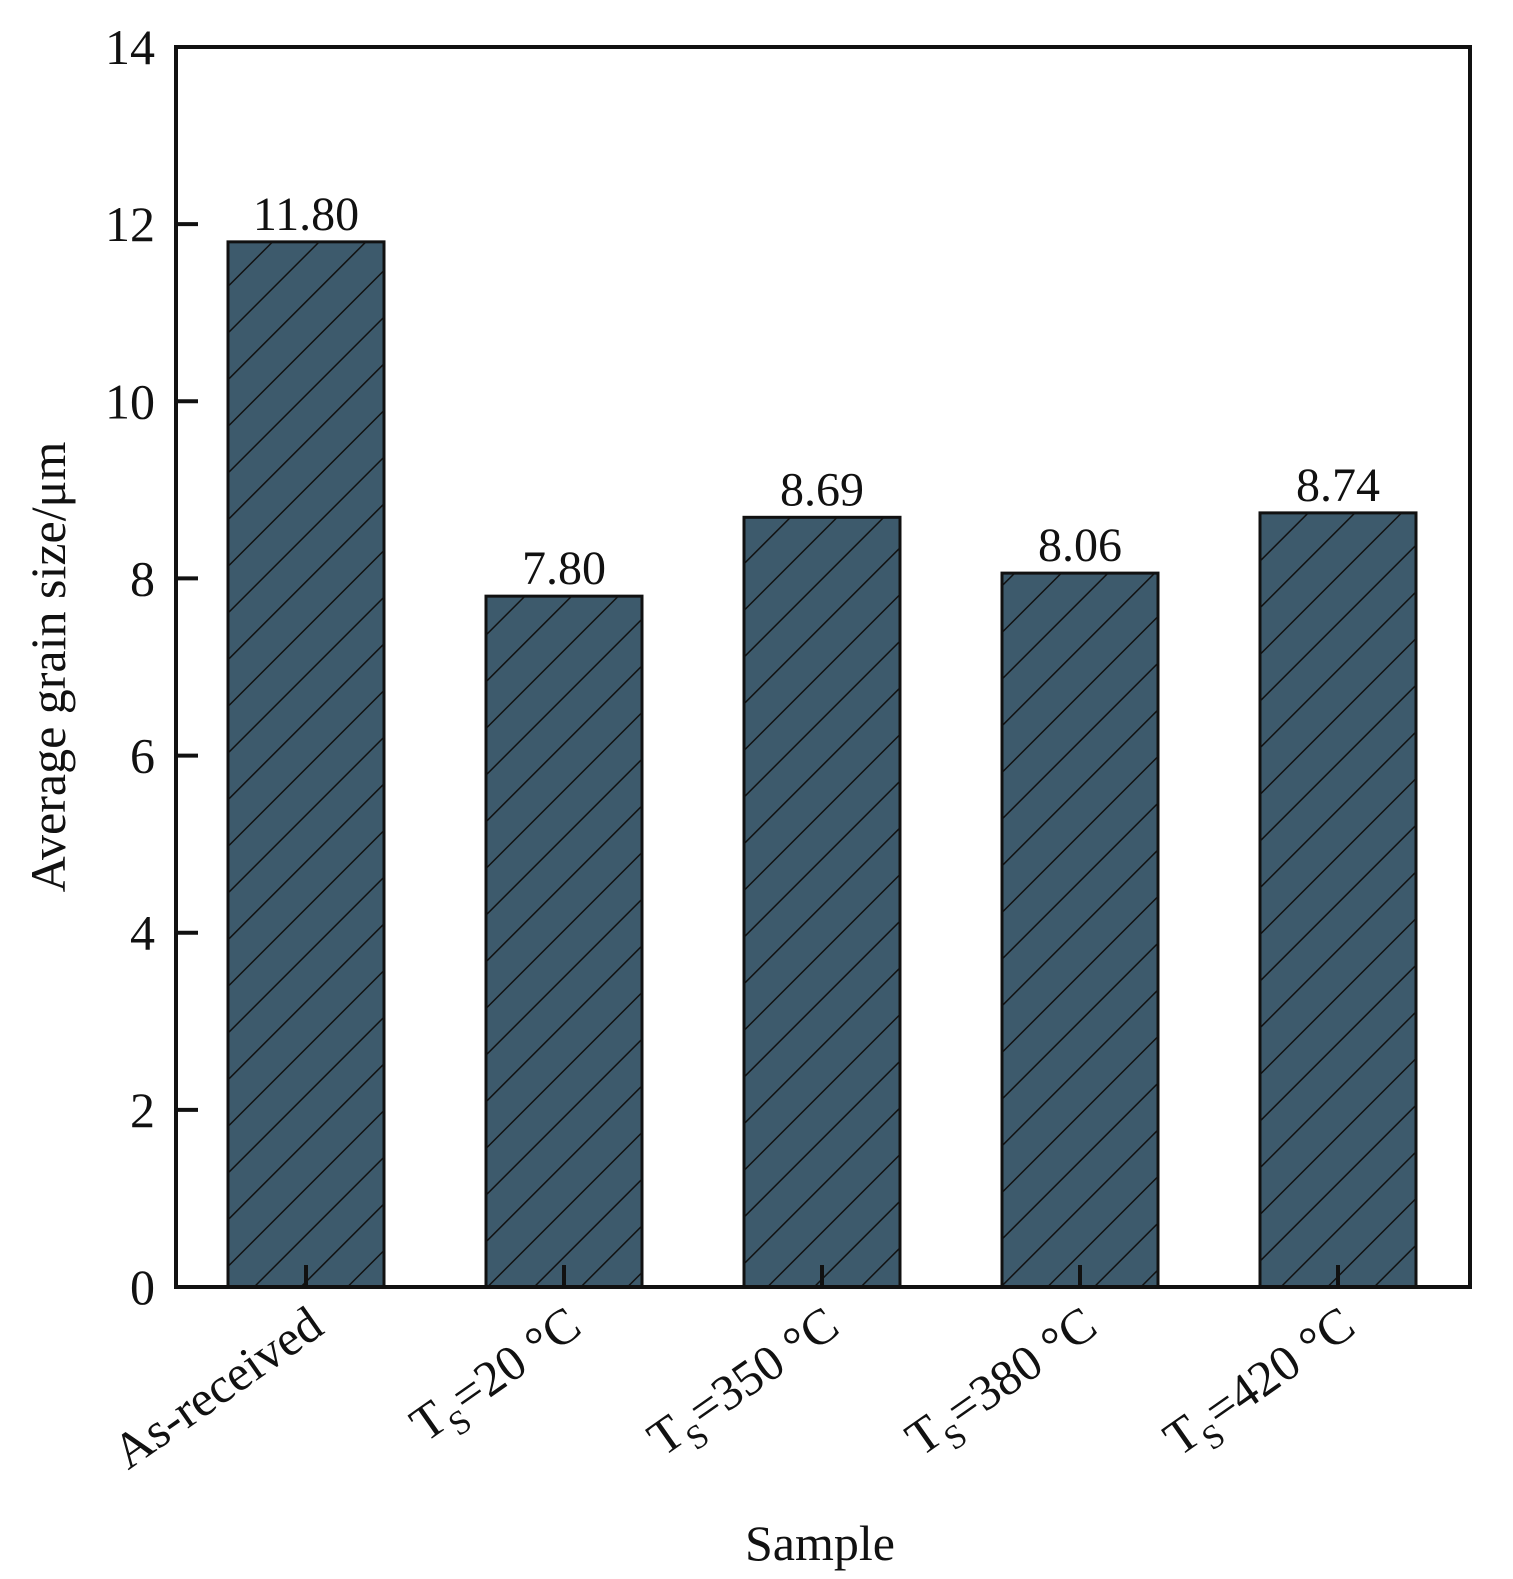 This screenshot has width=1513, height=1579. Describe the element at coordinates (498, 1378) in the screenshot. I see `x-tick-label-1: TS=20 °C` at that location.